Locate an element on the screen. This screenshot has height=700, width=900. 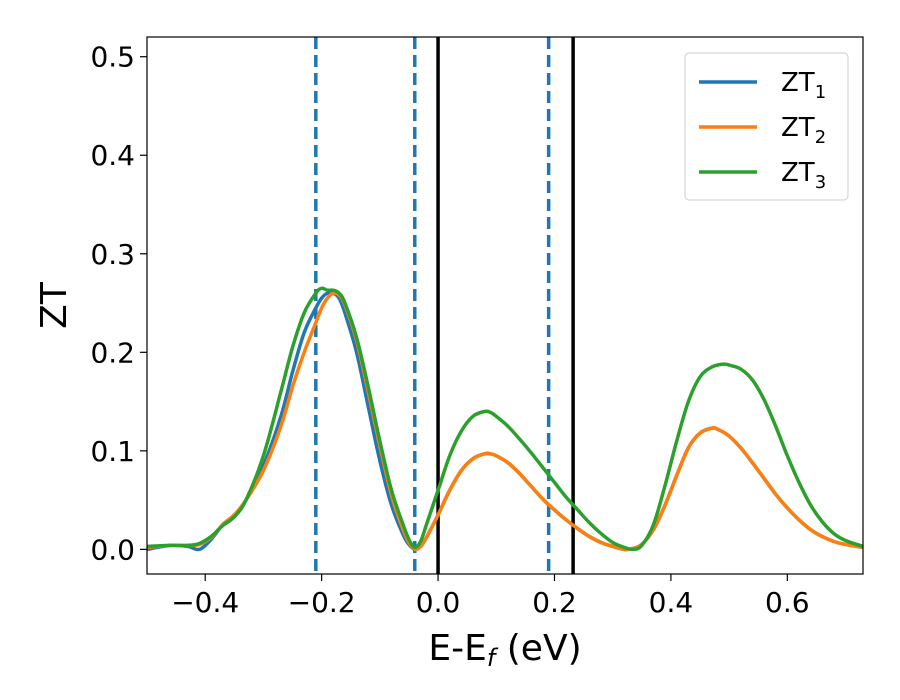
legend-label-zt2: ZT2 is located at coordinates (803, 130).